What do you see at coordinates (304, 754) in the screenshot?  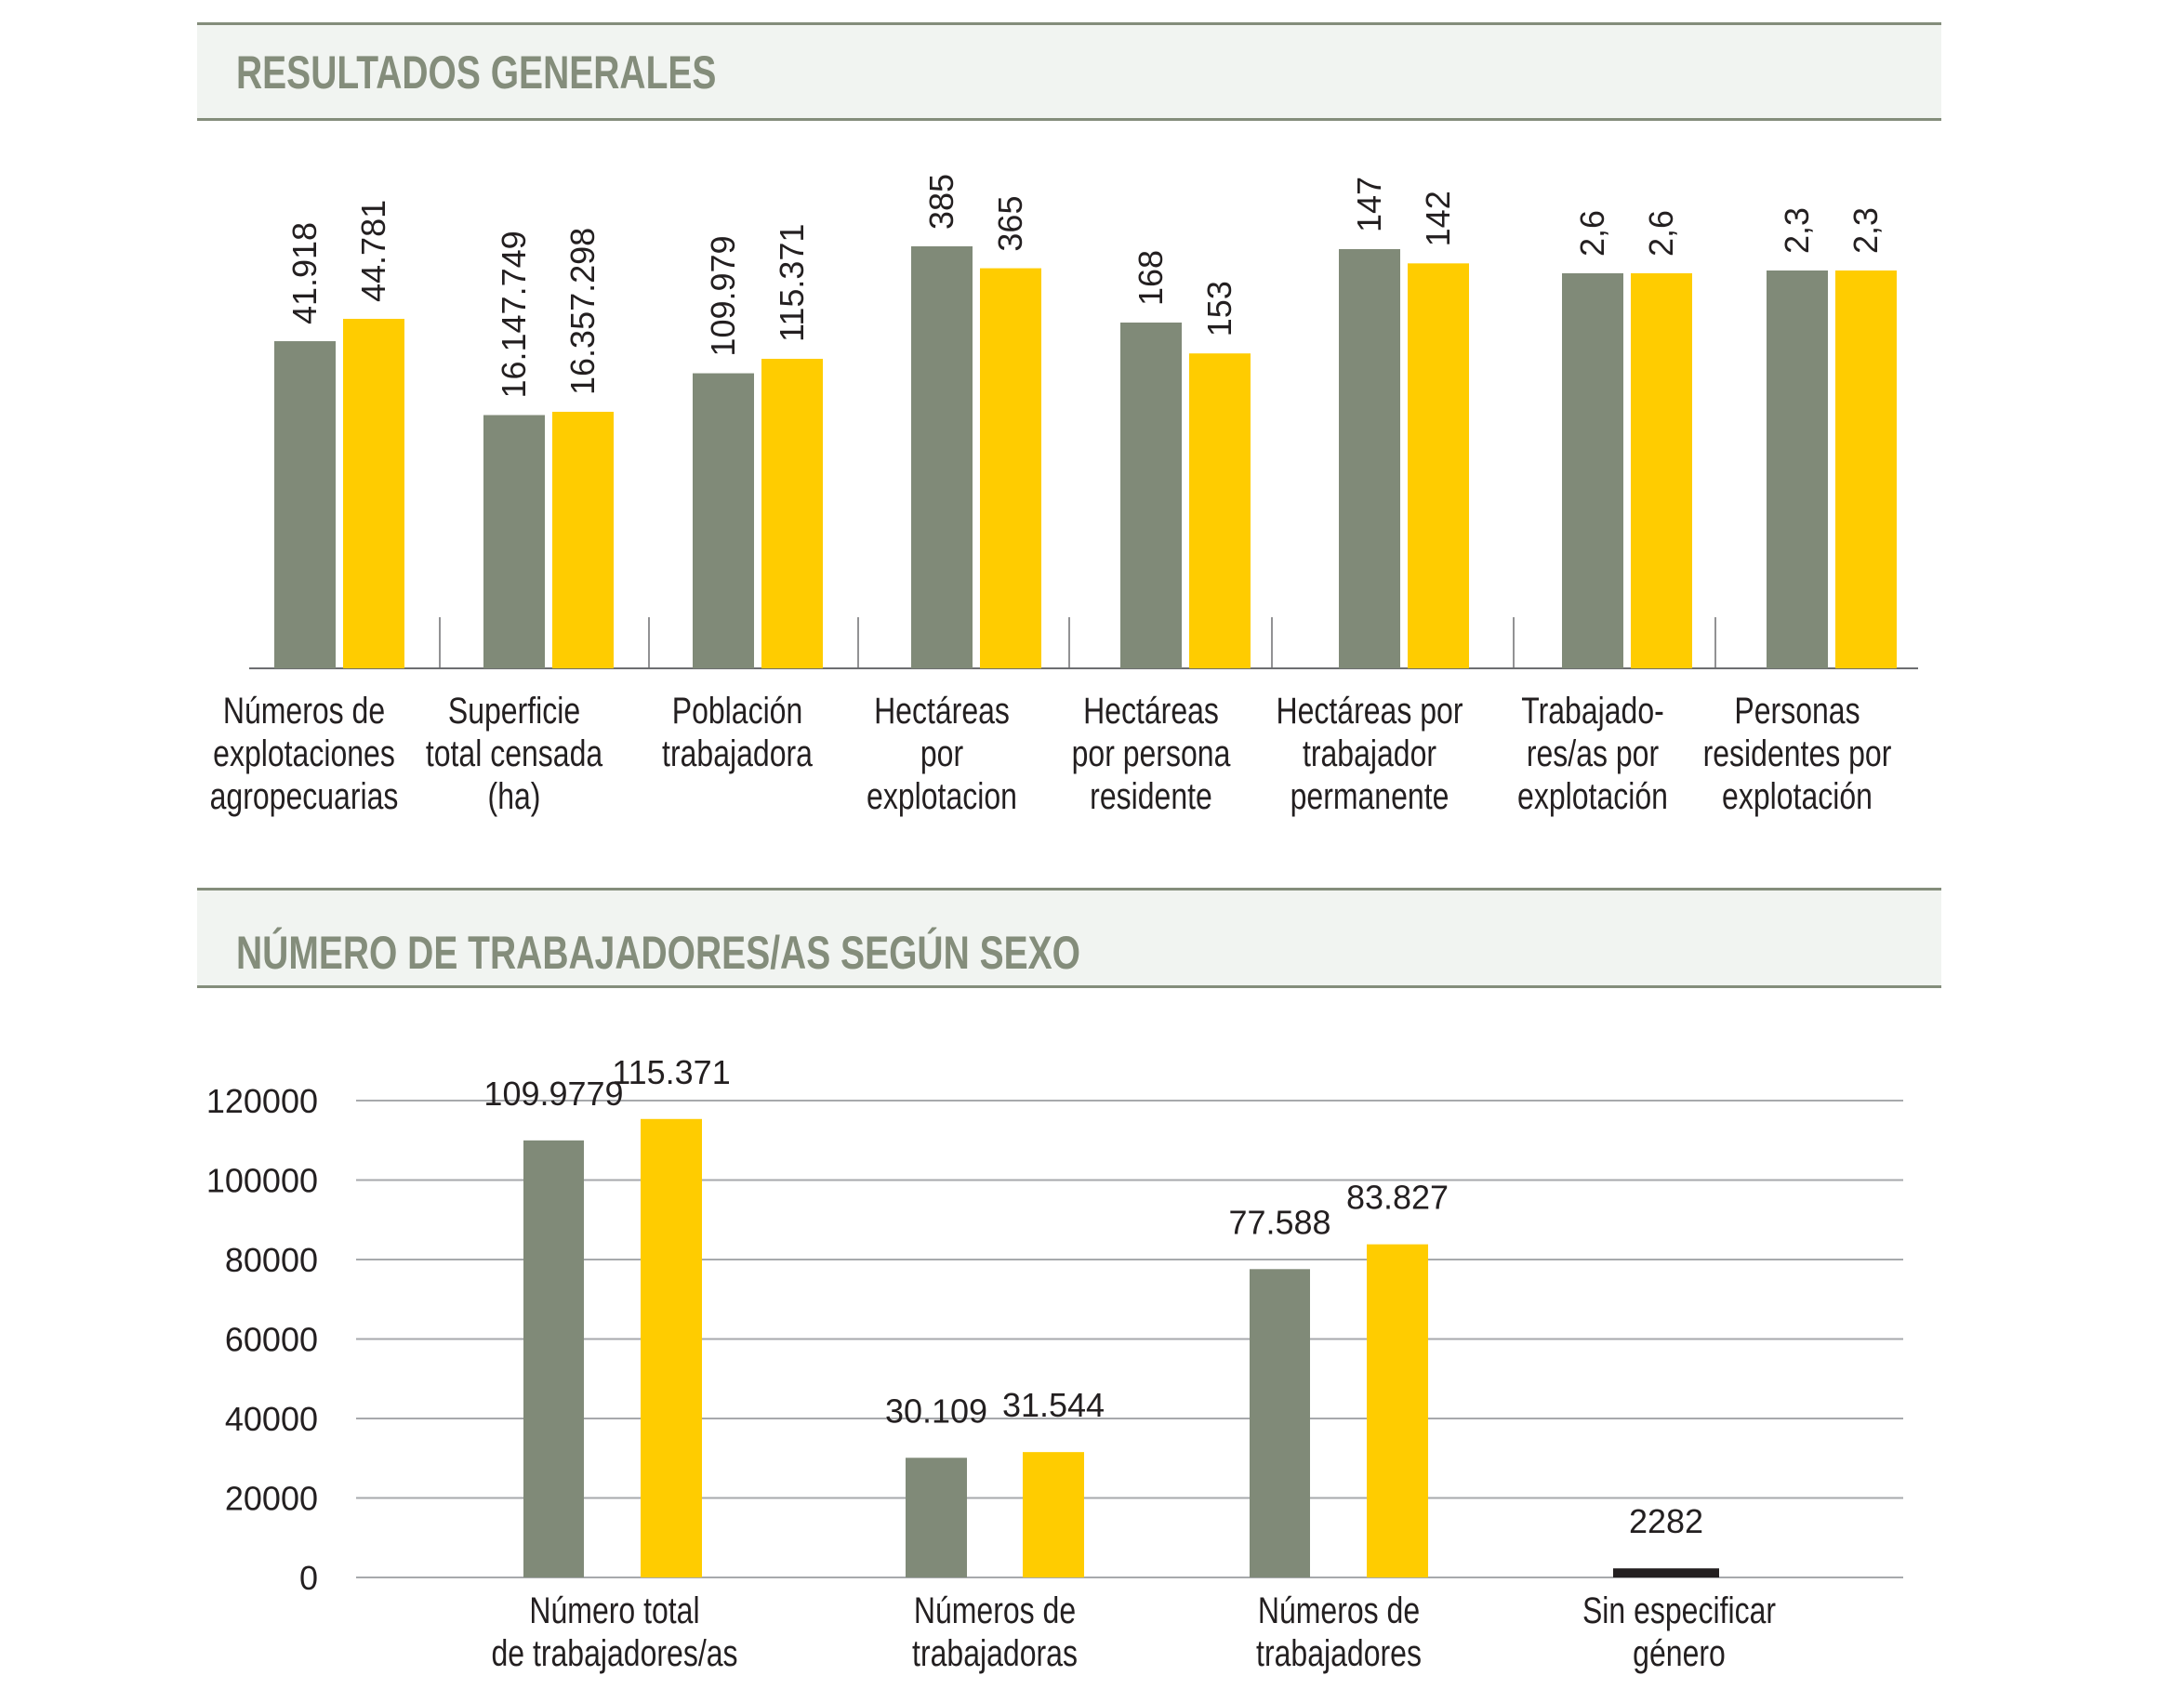 I see `category-label: Números de explotaciones agropecuarias` at bounding box center [304, 754].